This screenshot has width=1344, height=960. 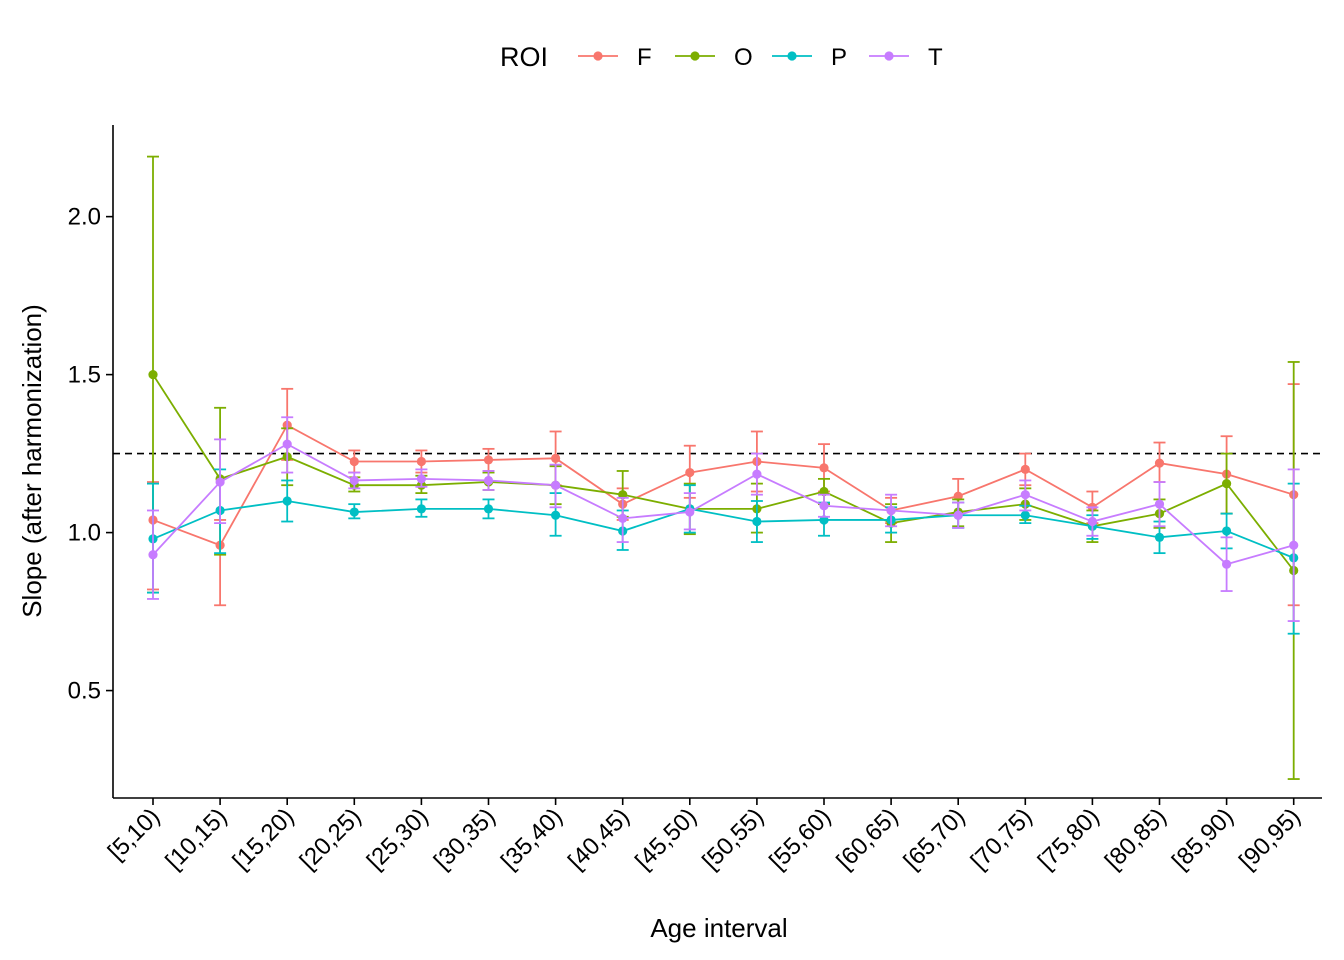 What do you see at coordinates (718, 928) in the screenshot?
I see `x-axis-title: Age interval` at bounding box center [718, 928].